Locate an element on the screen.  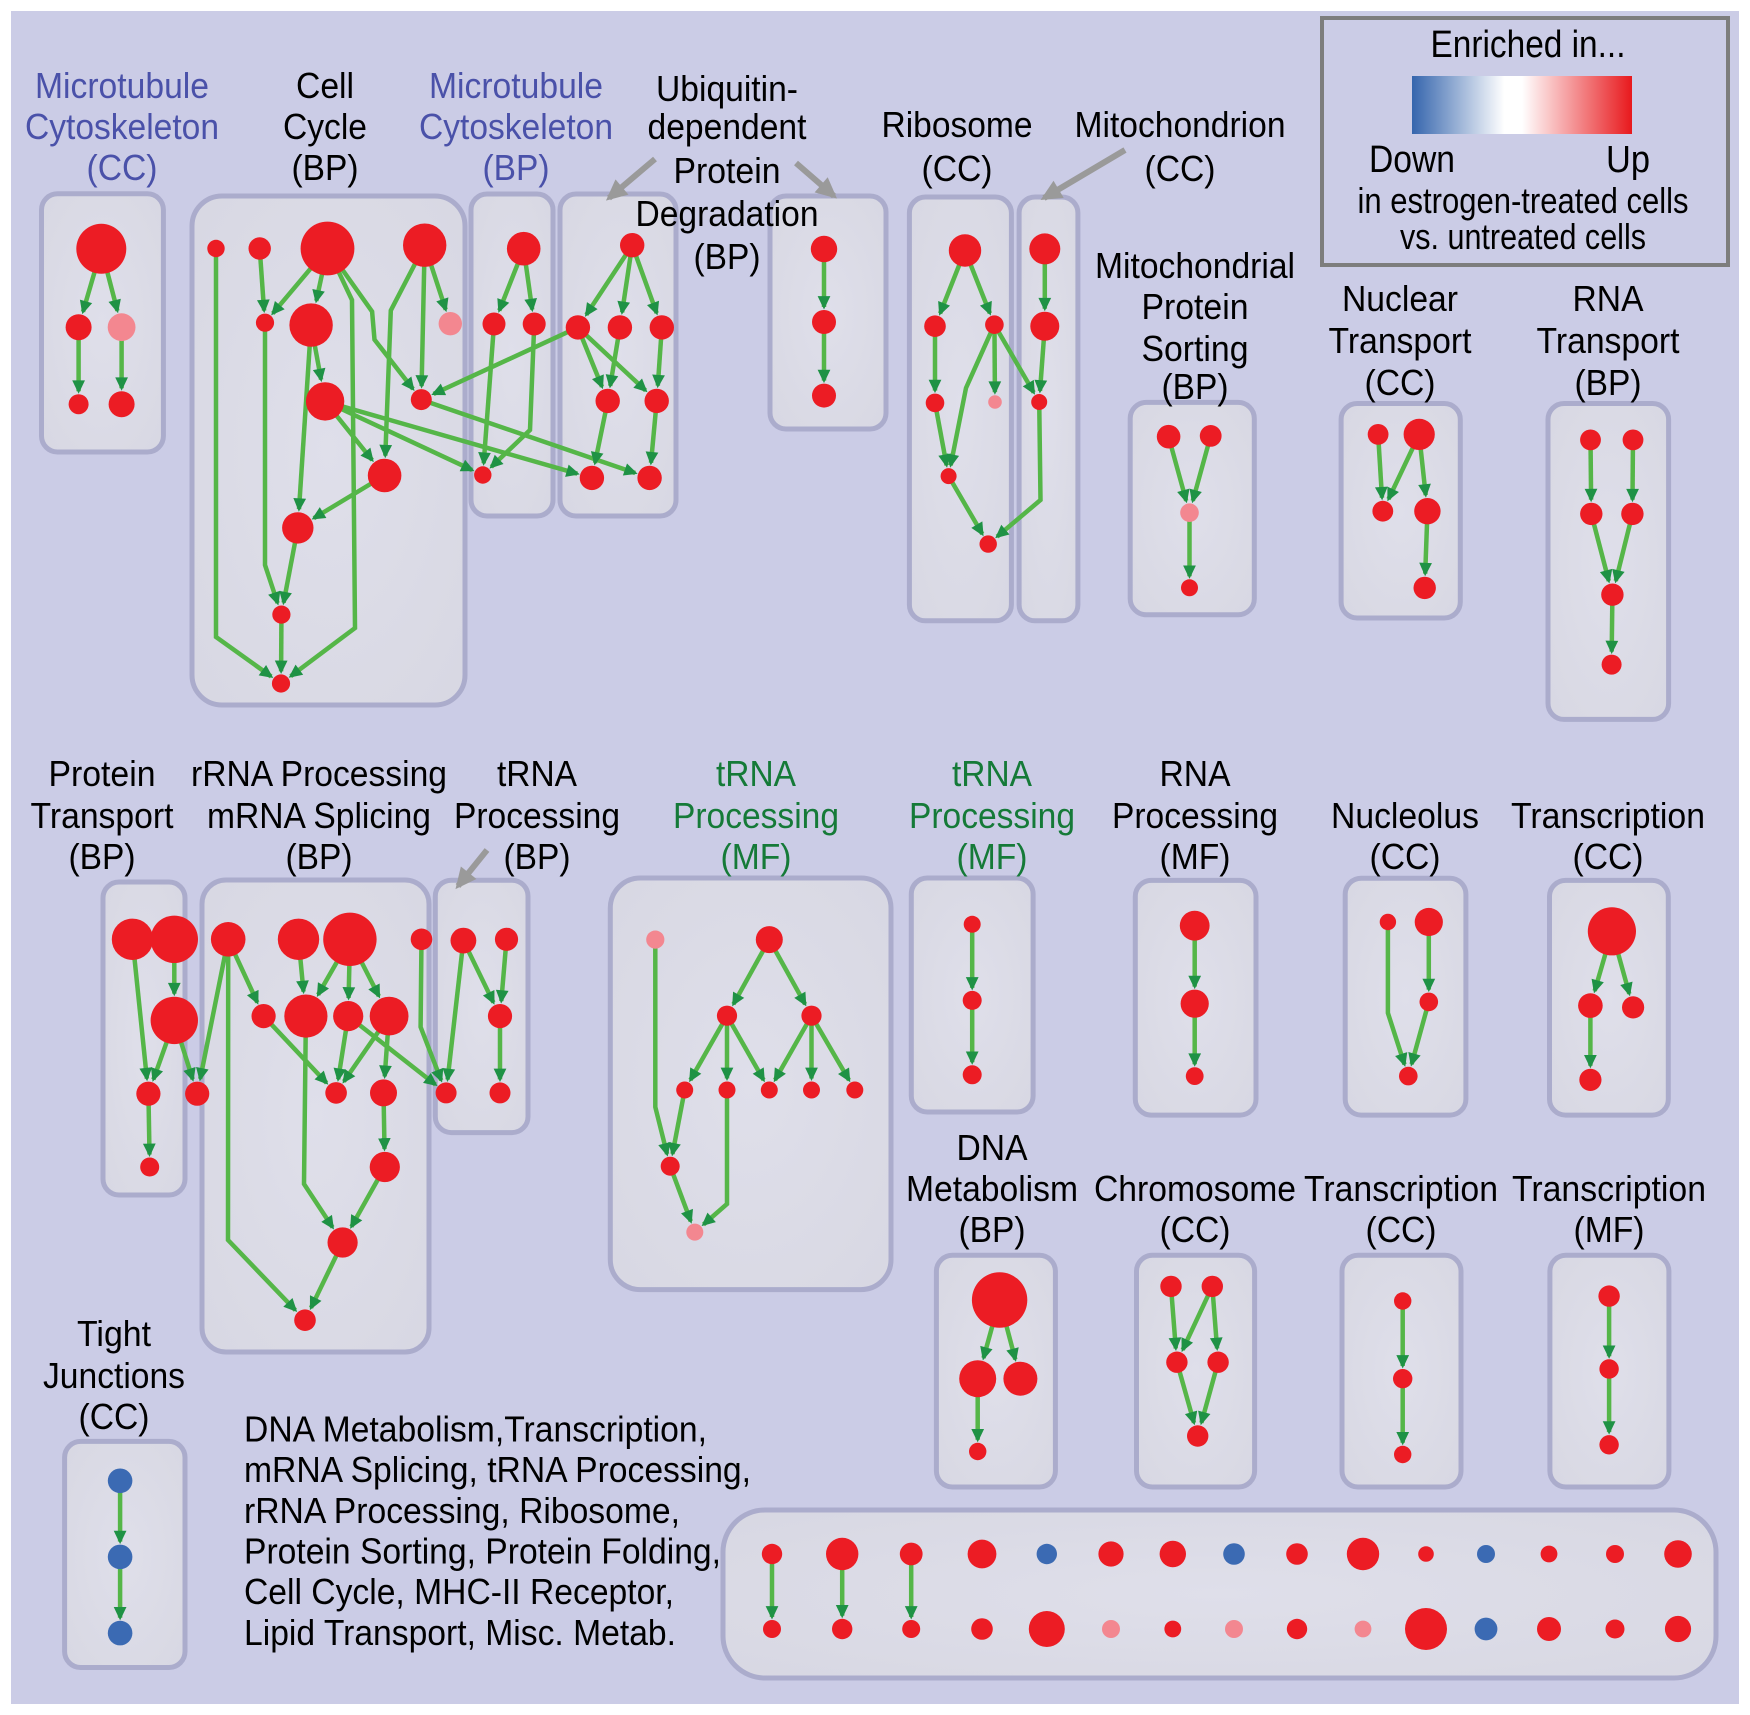
svg-text: Junctions is located at coordinates (114, 1375).